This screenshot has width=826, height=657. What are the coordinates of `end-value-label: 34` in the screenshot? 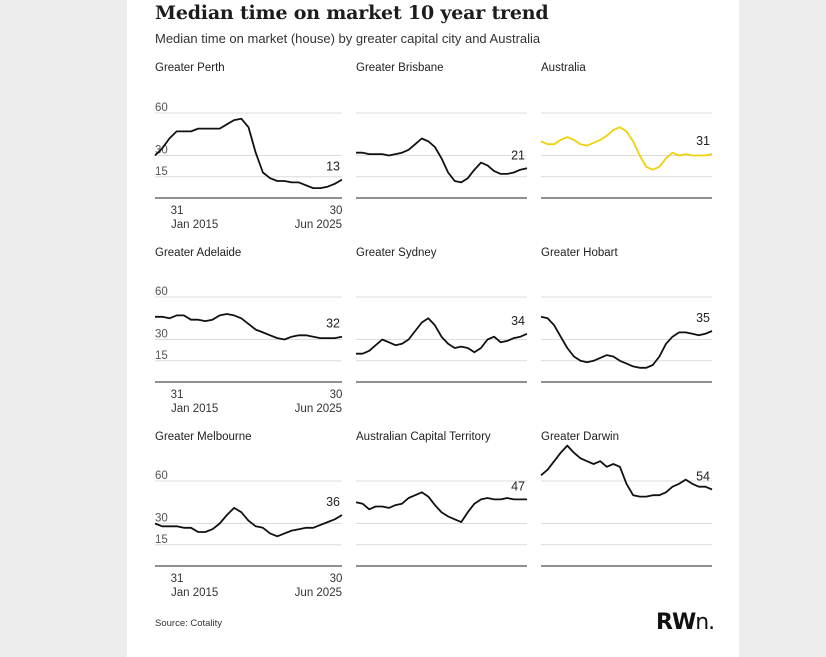 It's located at (518, 321).